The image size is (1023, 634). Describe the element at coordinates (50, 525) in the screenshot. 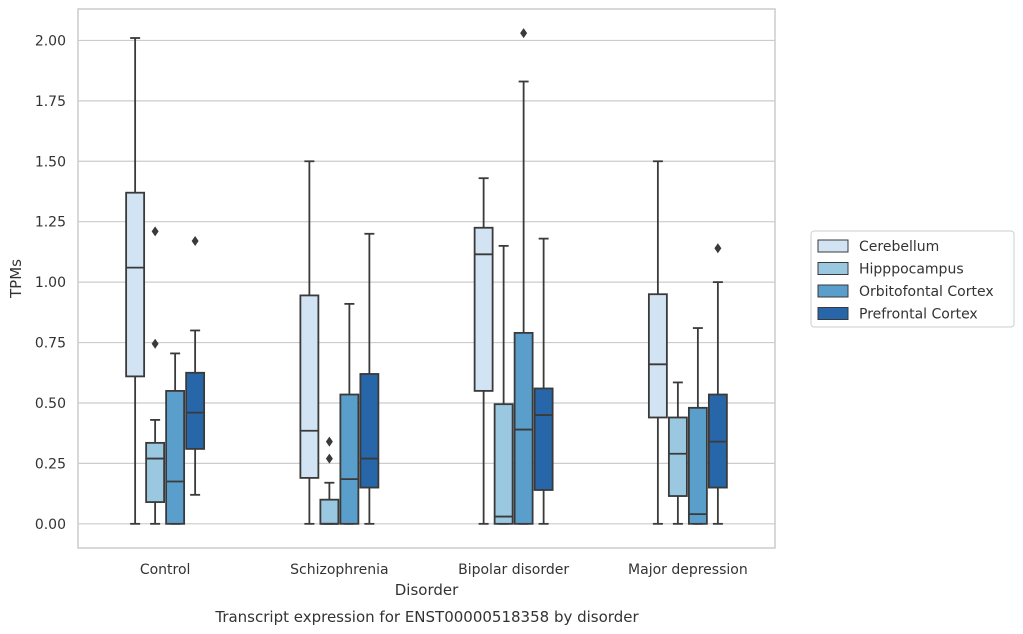

I see `y-tick-label: 0.00` at that location.